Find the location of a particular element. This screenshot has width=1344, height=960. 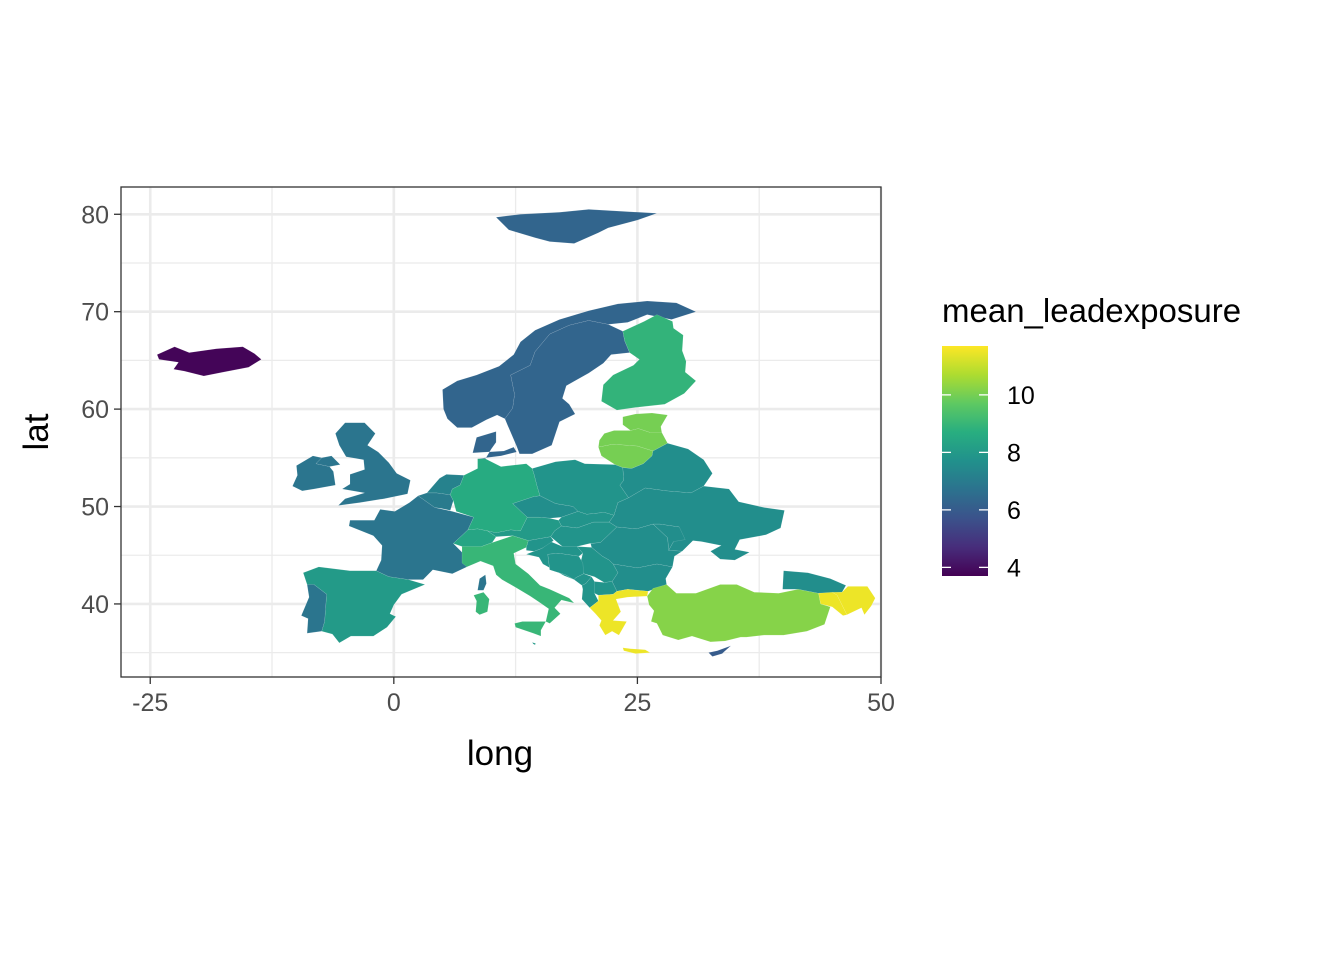

legend-tick-label: 6 is located at coordinates (1014, 511).